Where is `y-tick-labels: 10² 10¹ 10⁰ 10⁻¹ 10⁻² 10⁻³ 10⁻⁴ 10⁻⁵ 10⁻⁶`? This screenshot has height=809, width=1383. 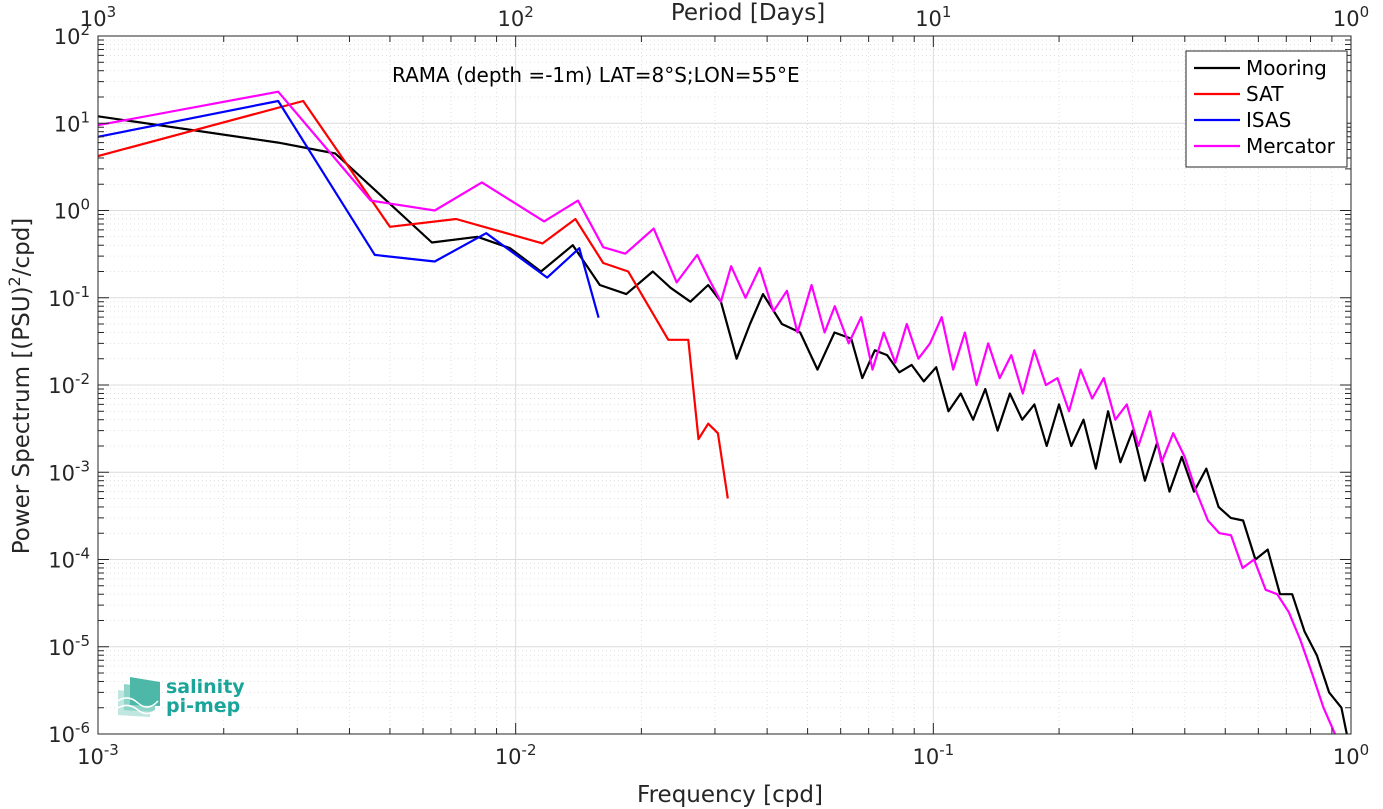 y-tick-labels: 10² 10¹ 10⁰ 10⁻¹ 10⁻² 10⁻³ 10⁻⁴ 10⁻⁵ 10⁻⁶ is located at coordinates (69, 384).